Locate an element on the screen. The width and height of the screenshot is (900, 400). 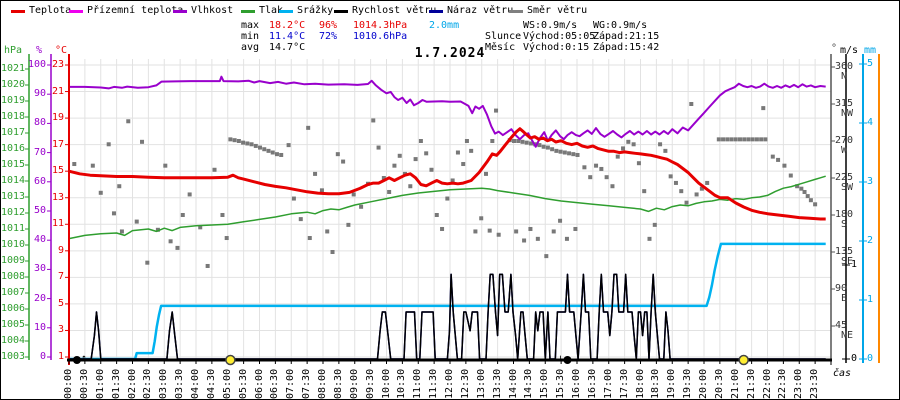
series-pressure is located at coordinates (447, 207).